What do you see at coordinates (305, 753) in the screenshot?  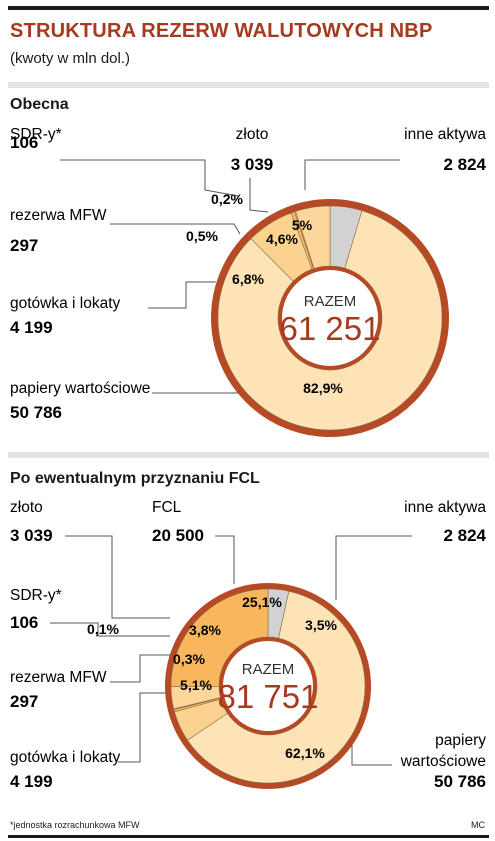 I see `pct-label-papiery-wartosciowe: 62,1%` at bounding box center [305, 753].